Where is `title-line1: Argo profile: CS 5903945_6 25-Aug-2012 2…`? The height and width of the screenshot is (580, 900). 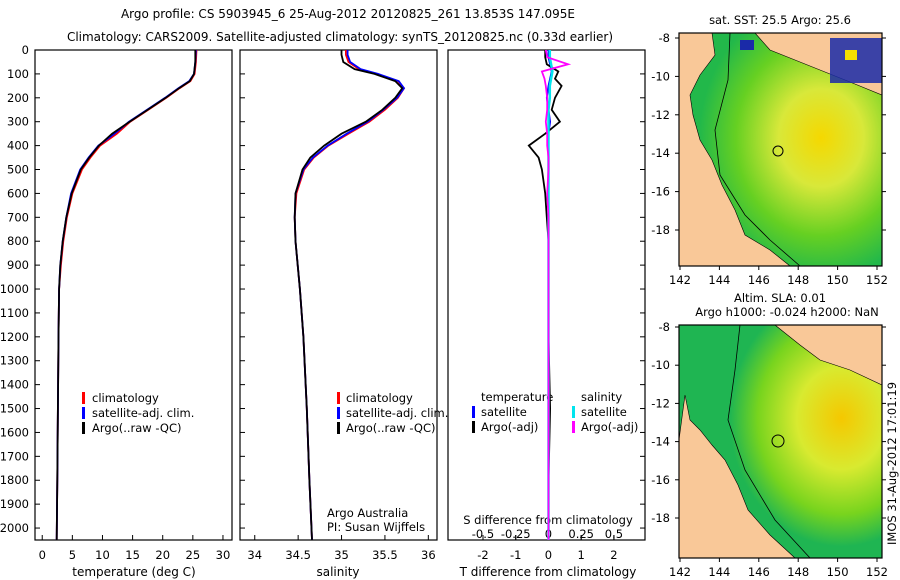 title-line1: Argo profile: CS 5903945_6 25-Aug-2012 2… is located at coordinates (348, 14).